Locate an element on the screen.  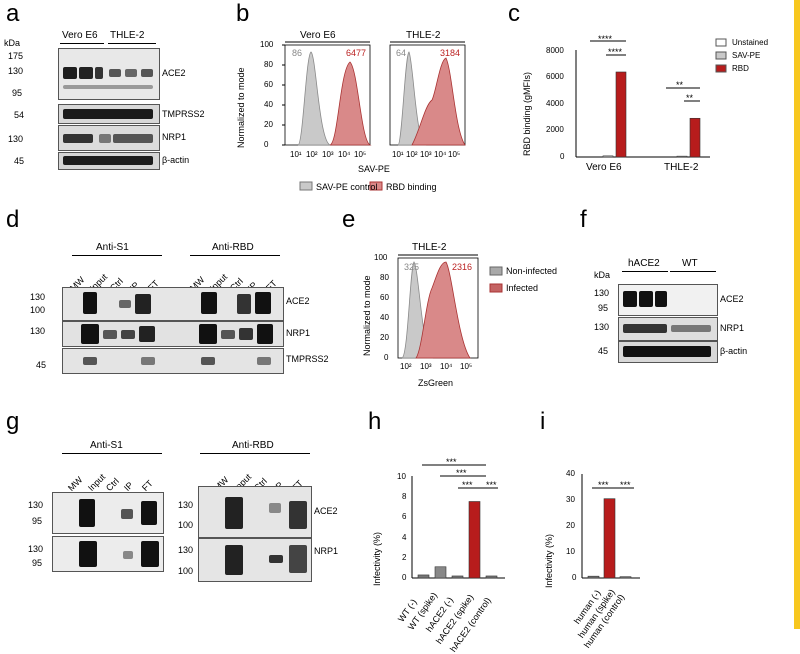
panel-label-i: i is located at coordinates (543, 421).